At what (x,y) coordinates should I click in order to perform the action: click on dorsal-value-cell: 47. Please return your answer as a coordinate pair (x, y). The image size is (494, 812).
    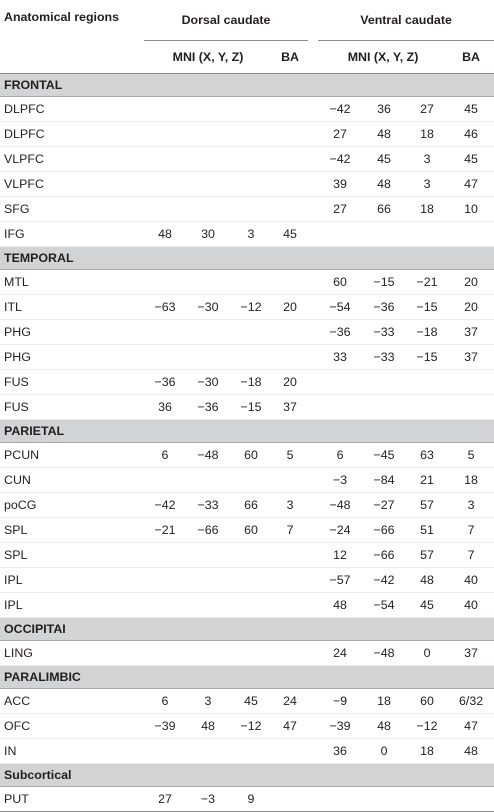
    Looking at the image, I should click on (290, 726).